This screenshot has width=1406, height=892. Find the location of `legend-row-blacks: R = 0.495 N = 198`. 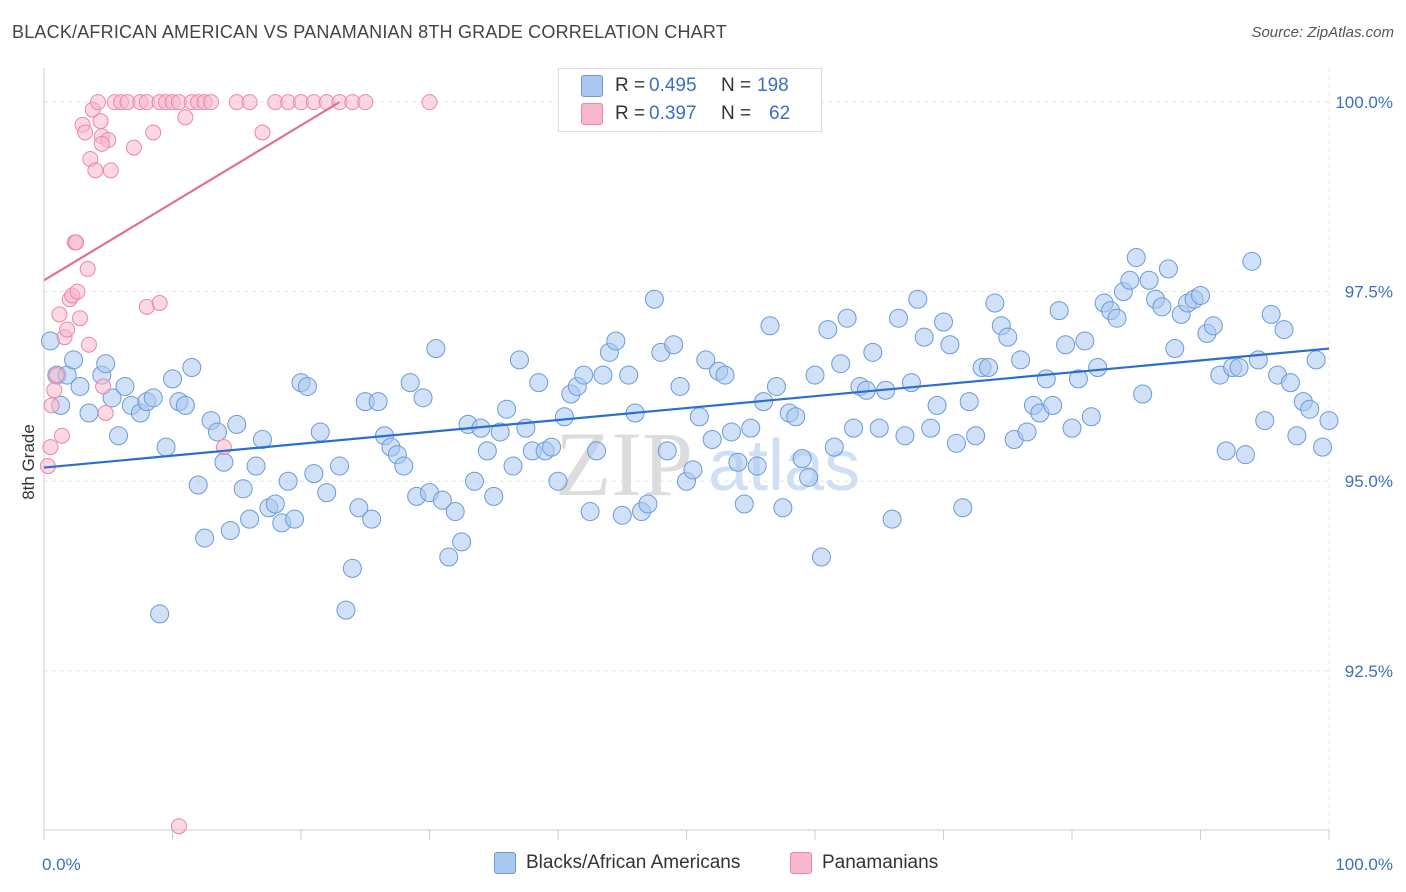

legend-row-blacks: R = 0.495 N = 198 is located at coordinates (685, 86).